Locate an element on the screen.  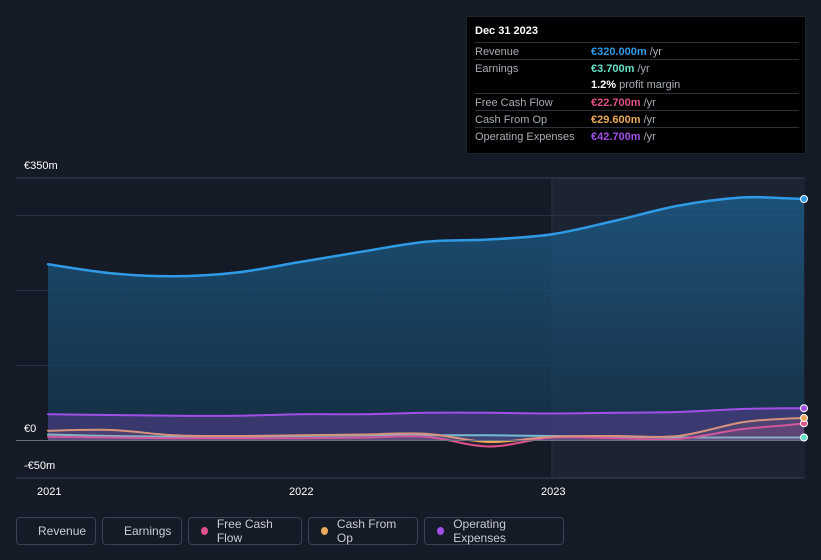
cash-from-op-line is located at coordinates (426, 430).